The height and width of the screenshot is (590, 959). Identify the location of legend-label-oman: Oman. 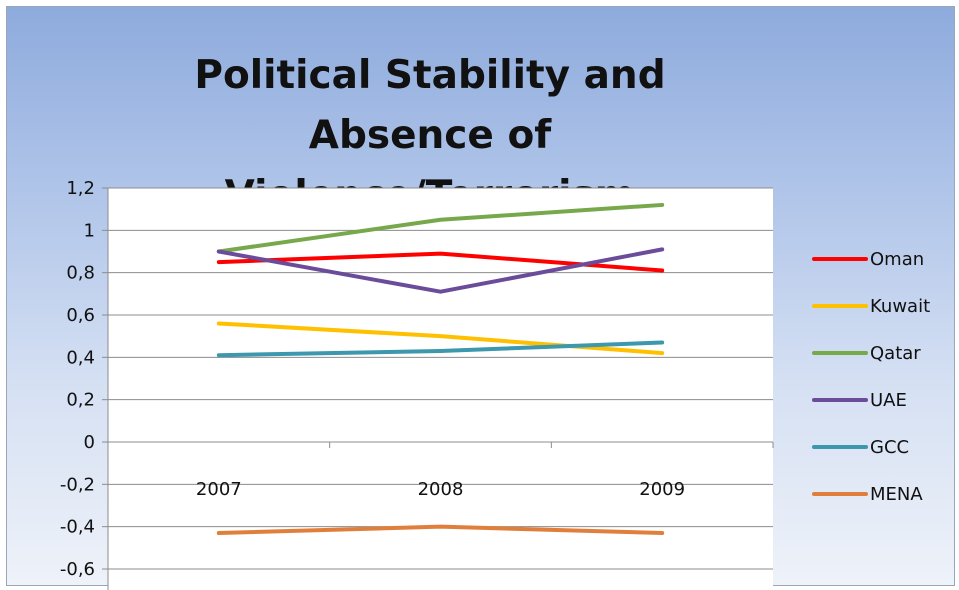
(897, 259).